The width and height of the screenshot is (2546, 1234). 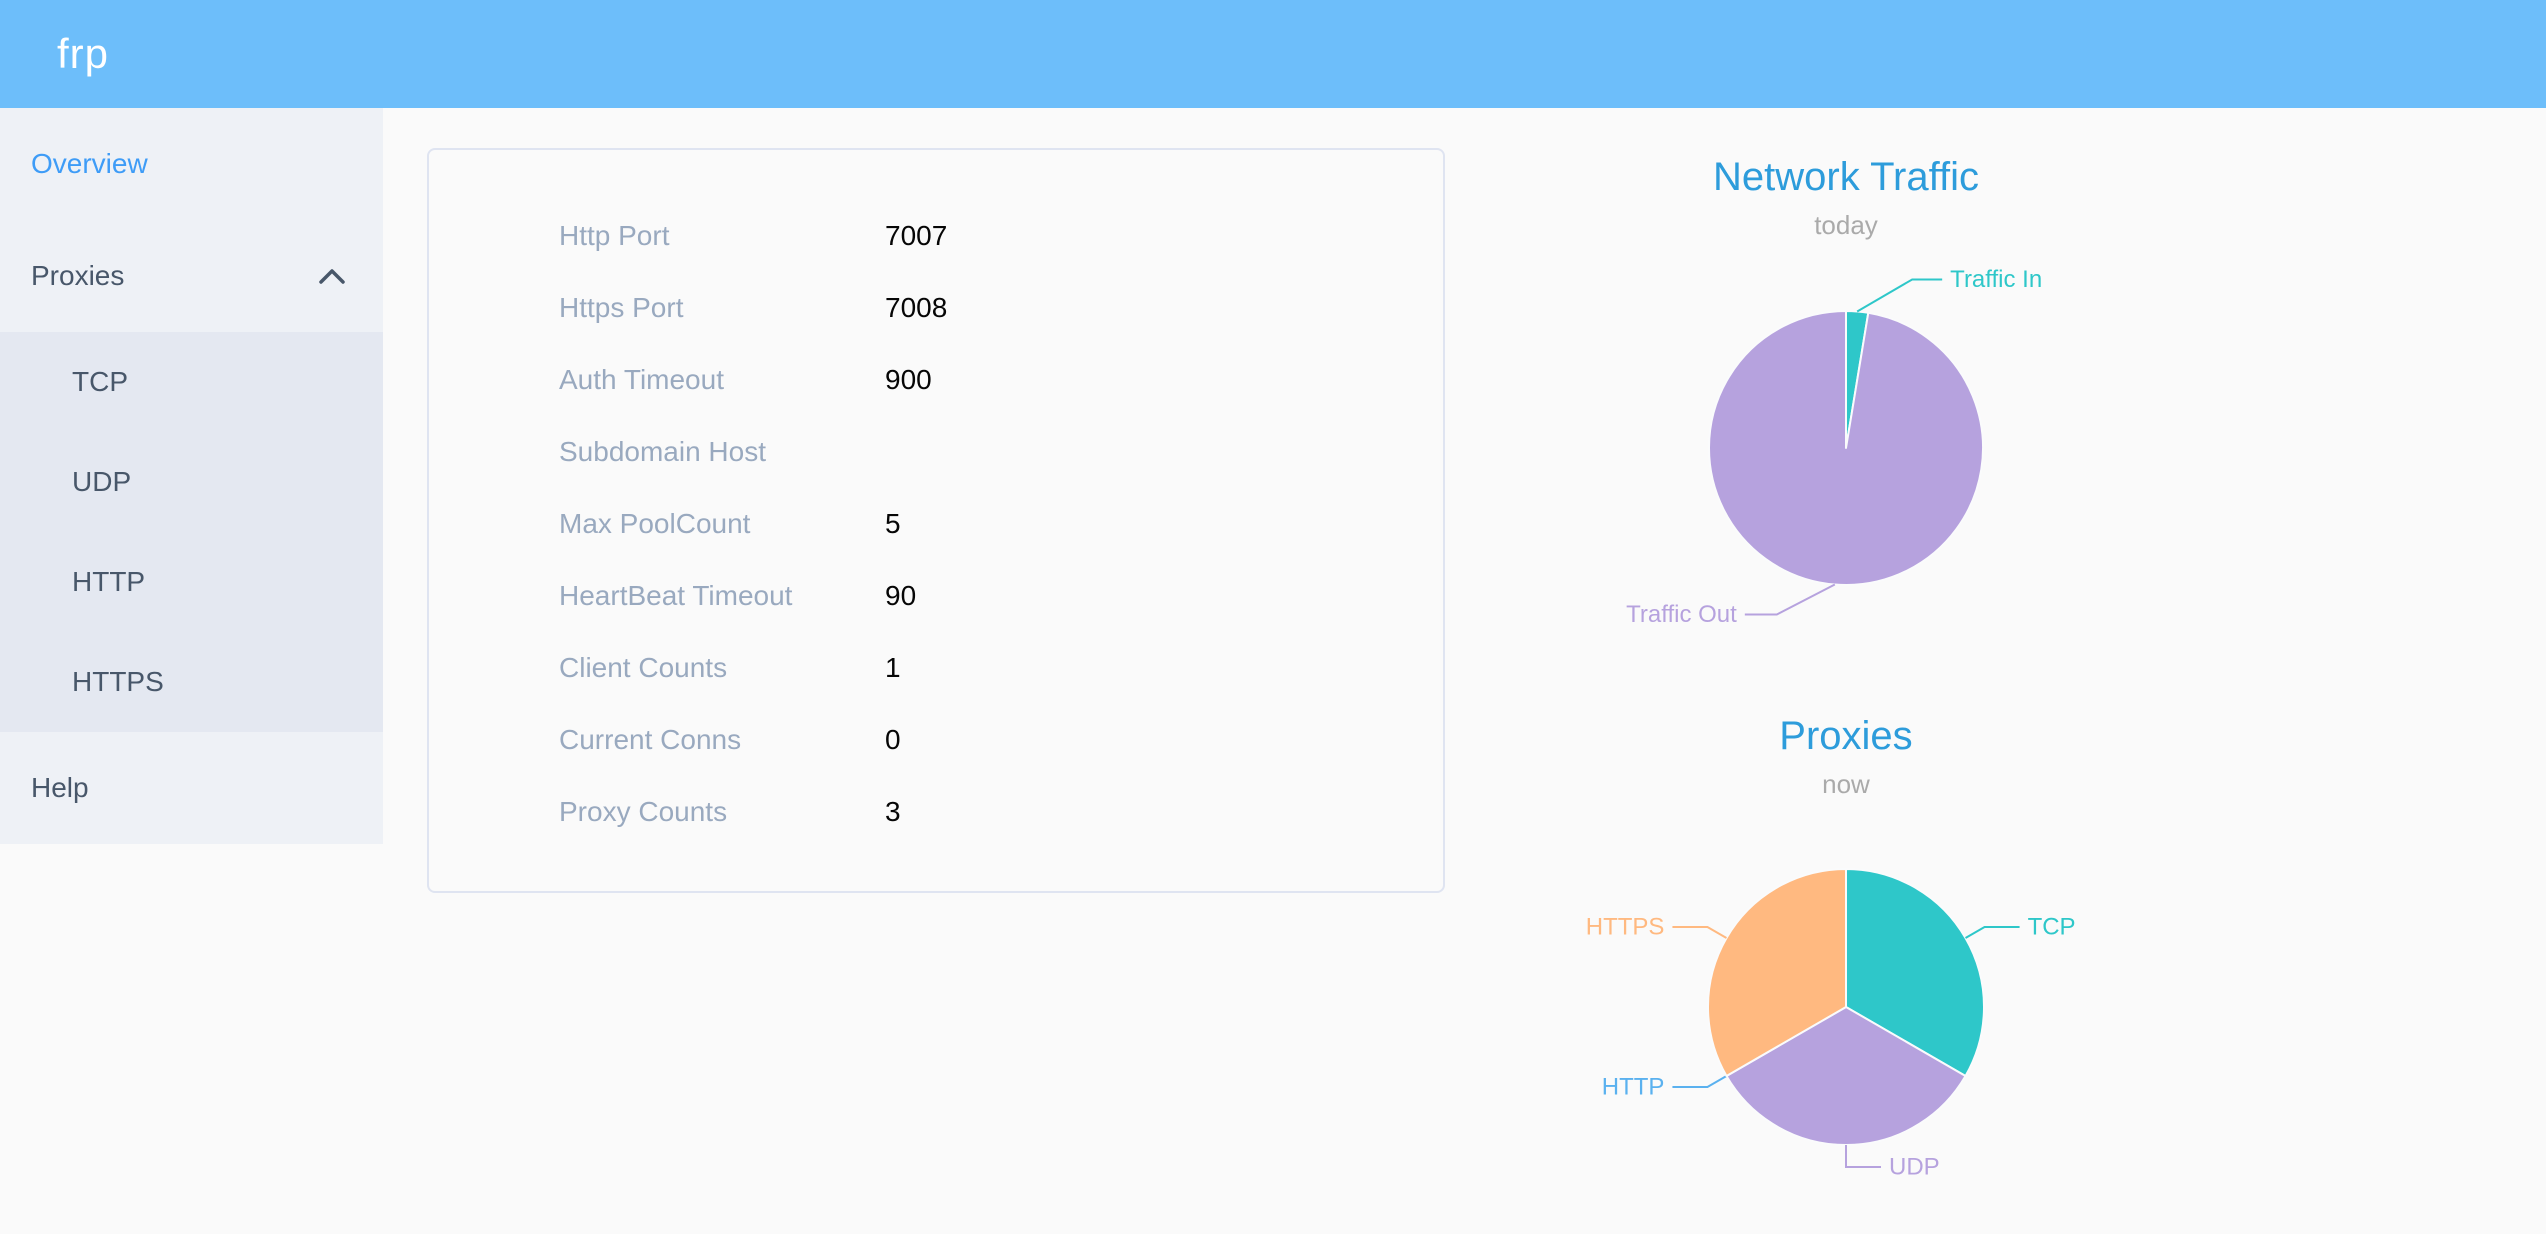 I want to click on pie-label-http: HTTP, so click(x=1633, y=1087).